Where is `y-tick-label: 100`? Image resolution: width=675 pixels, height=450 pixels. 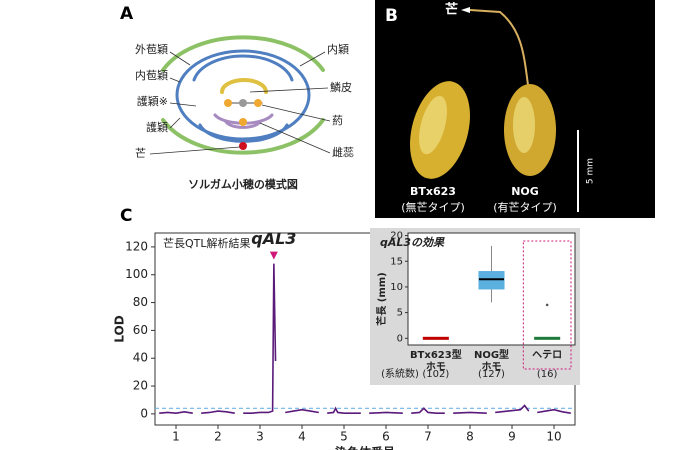 y-tick-label: 100 is located at coordinates (136, 274).